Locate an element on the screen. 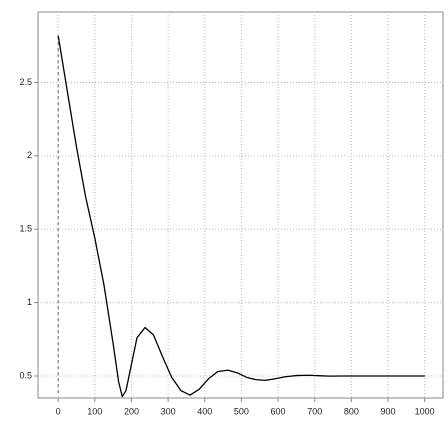  x-tick-label: 300 is located at coordinates (168, 411).